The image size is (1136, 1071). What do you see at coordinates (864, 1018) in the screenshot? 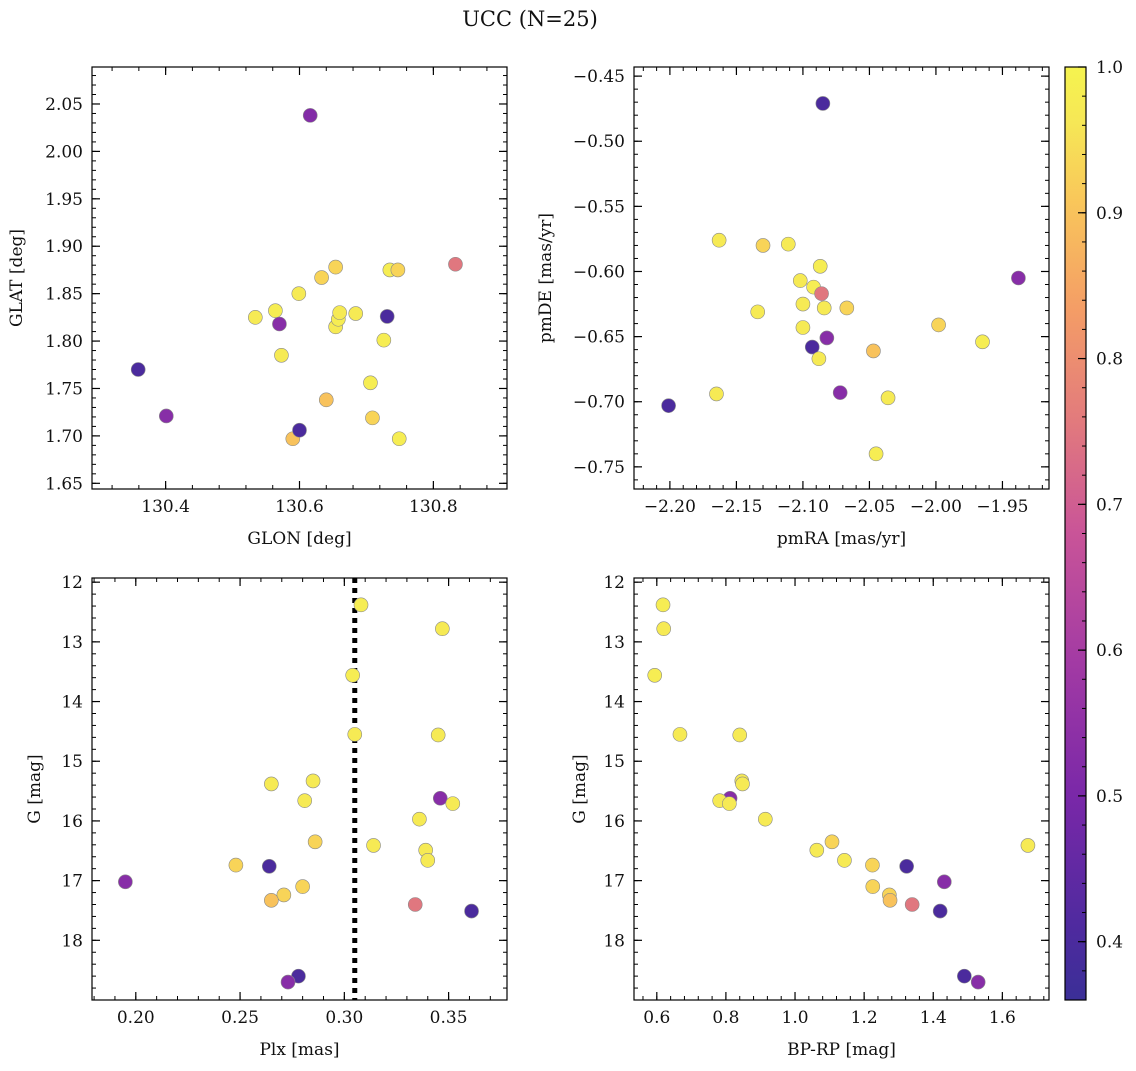
I see `x-tick-label: 1.2` at bounding box center [864, 1018].